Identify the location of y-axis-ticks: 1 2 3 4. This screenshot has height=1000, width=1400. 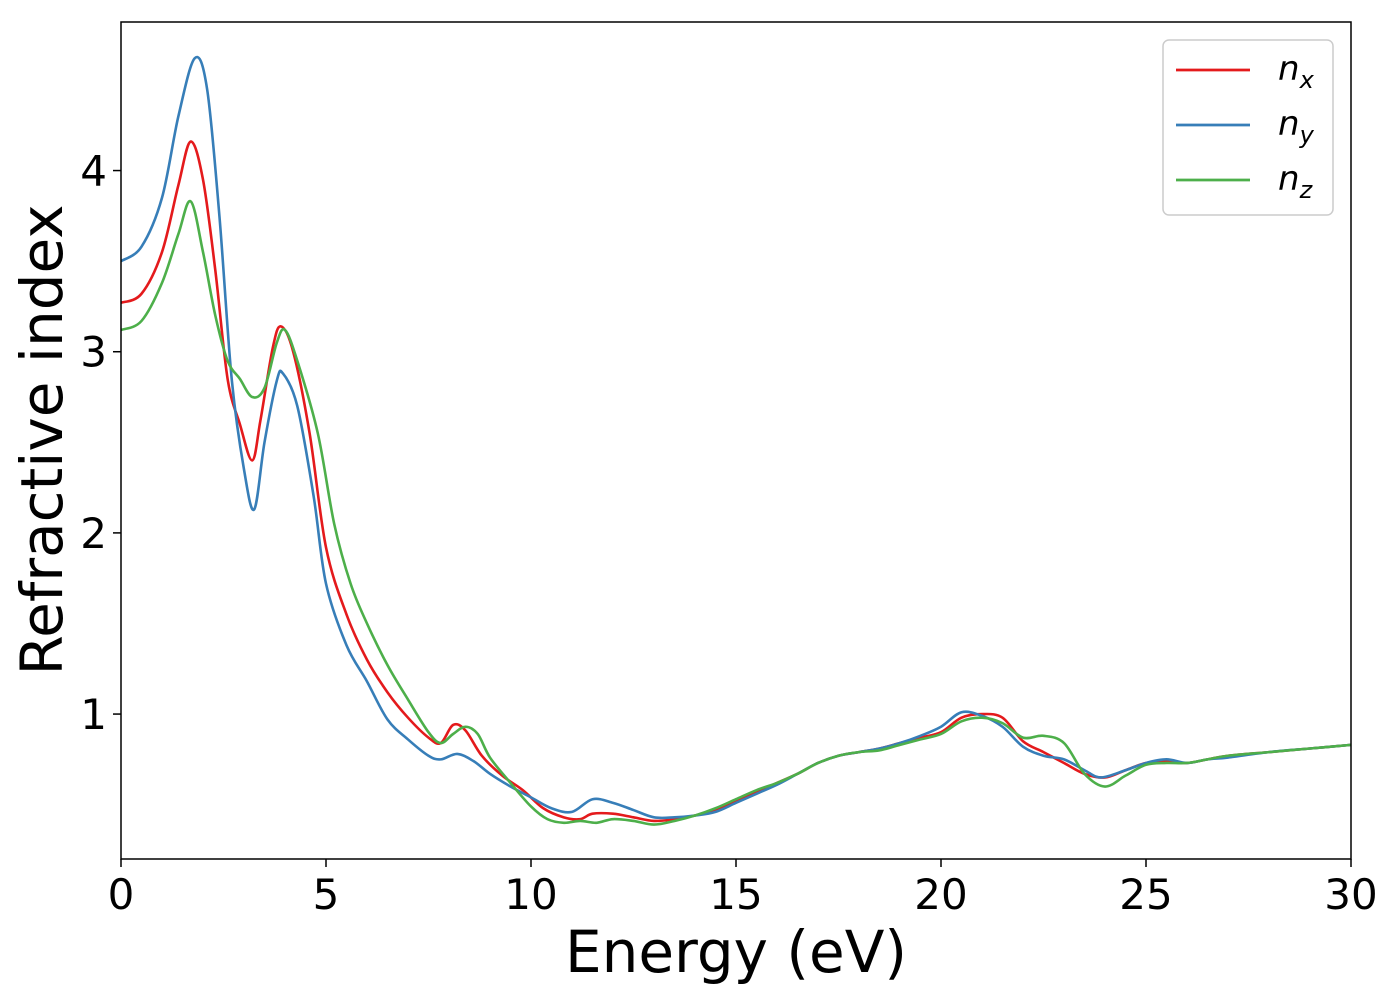
(100, 443).